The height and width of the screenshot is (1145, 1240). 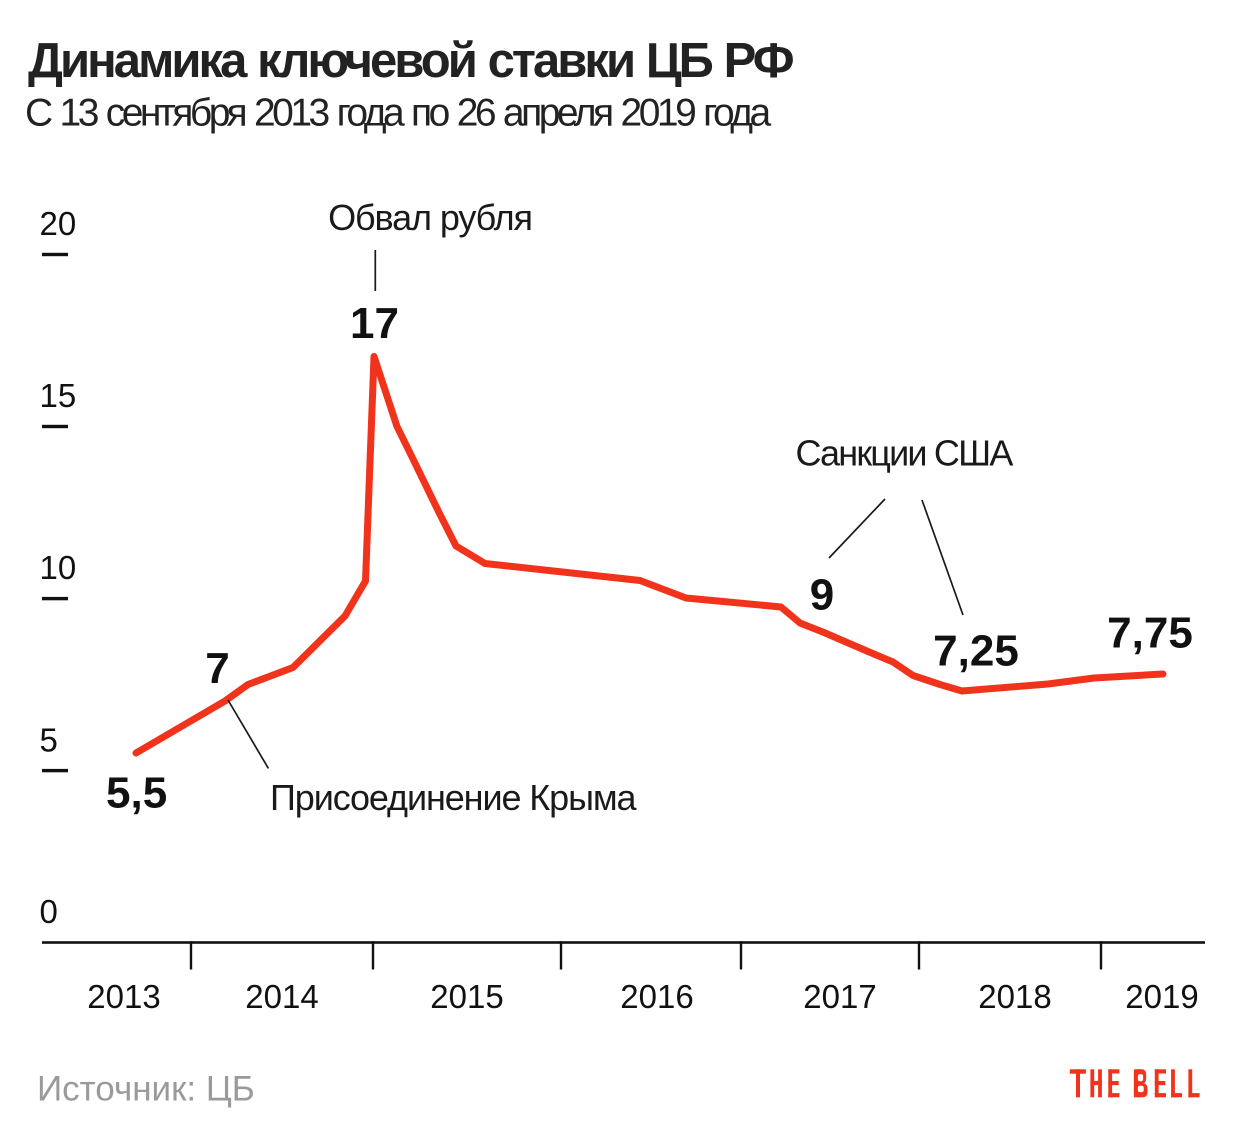 What do you see at coordinates (281, 996) in the screenshot?
I see `svg-text: 2014` at bounding box center [281, 996].